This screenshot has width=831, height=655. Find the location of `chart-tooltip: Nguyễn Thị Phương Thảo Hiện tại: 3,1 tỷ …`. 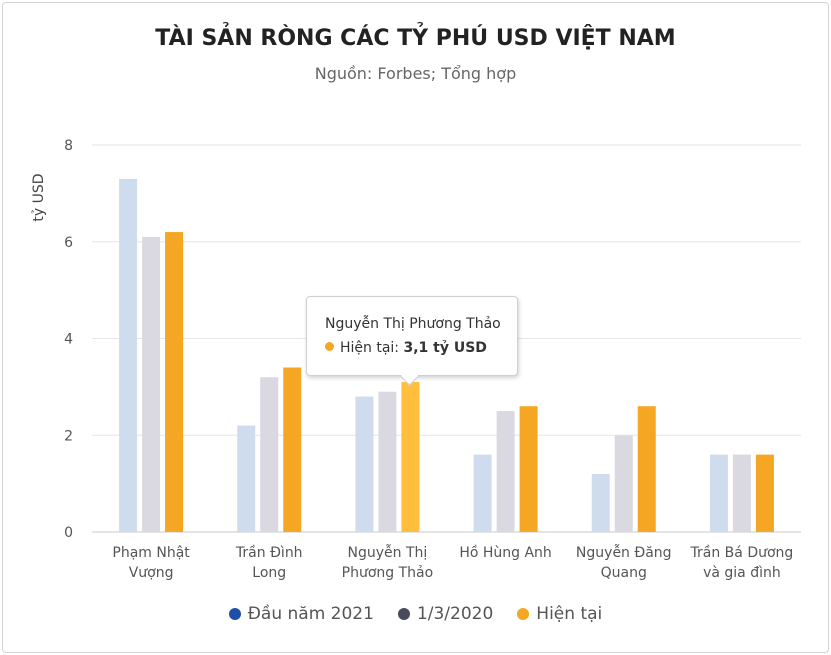

chart-tooltip: Nguyễn Thị Phương Thảo Hiện tại: 3,1 tỷ … is located at coordinates (412, 341).